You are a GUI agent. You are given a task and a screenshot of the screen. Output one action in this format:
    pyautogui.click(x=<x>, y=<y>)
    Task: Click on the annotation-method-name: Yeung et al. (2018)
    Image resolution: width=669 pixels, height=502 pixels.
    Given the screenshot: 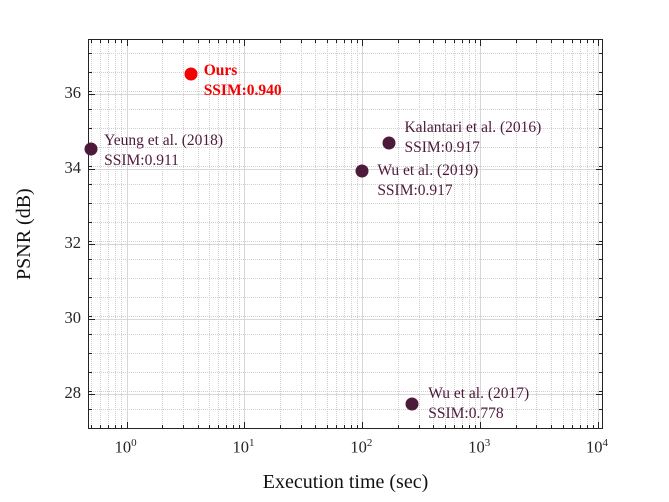 What is the action you would take?
    pyautogui.click(x=164, y=140)
    